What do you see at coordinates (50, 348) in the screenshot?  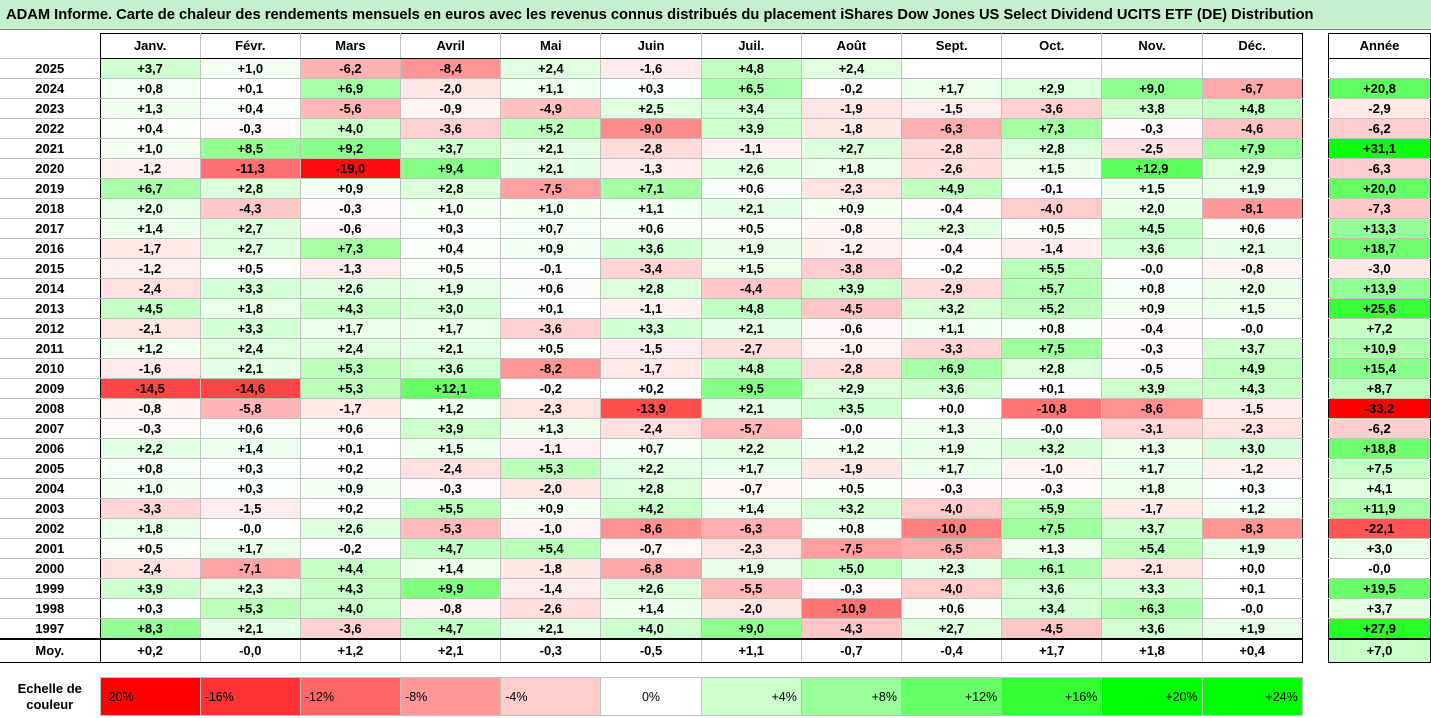 I see `row-year-label: 2011` at bounding box center [50, 348].